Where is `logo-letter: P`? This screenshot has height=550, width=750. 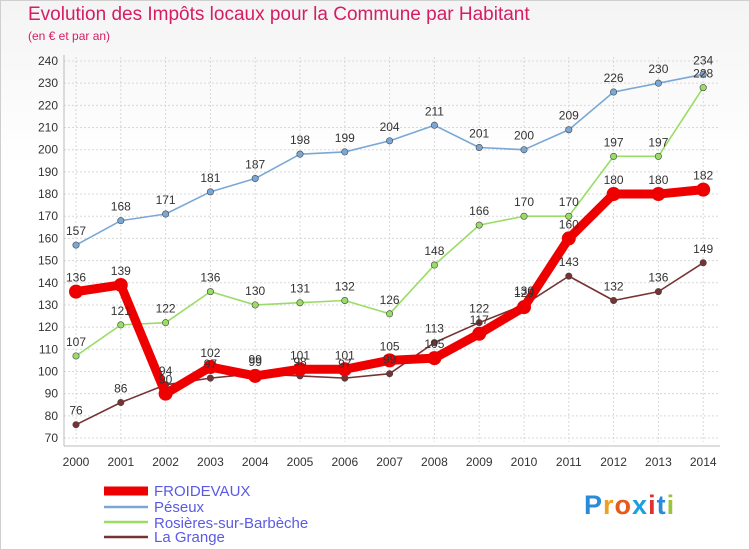
logo-letter: P is located at coordinates (594, 505).